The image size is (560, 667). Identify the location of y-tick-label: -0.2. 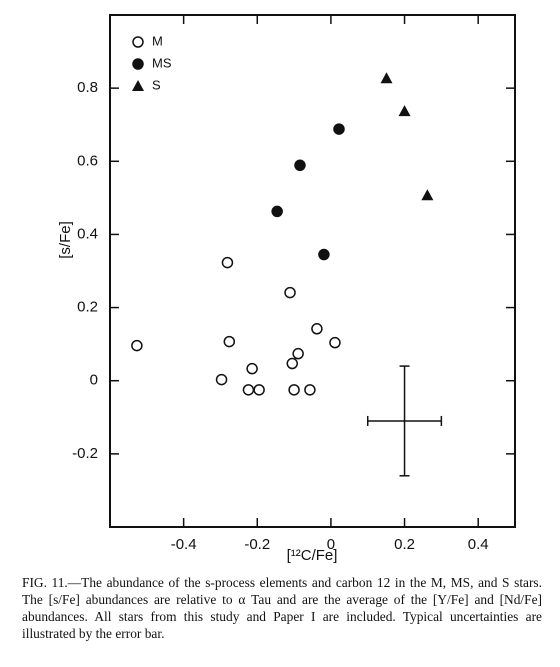
(85, 453).